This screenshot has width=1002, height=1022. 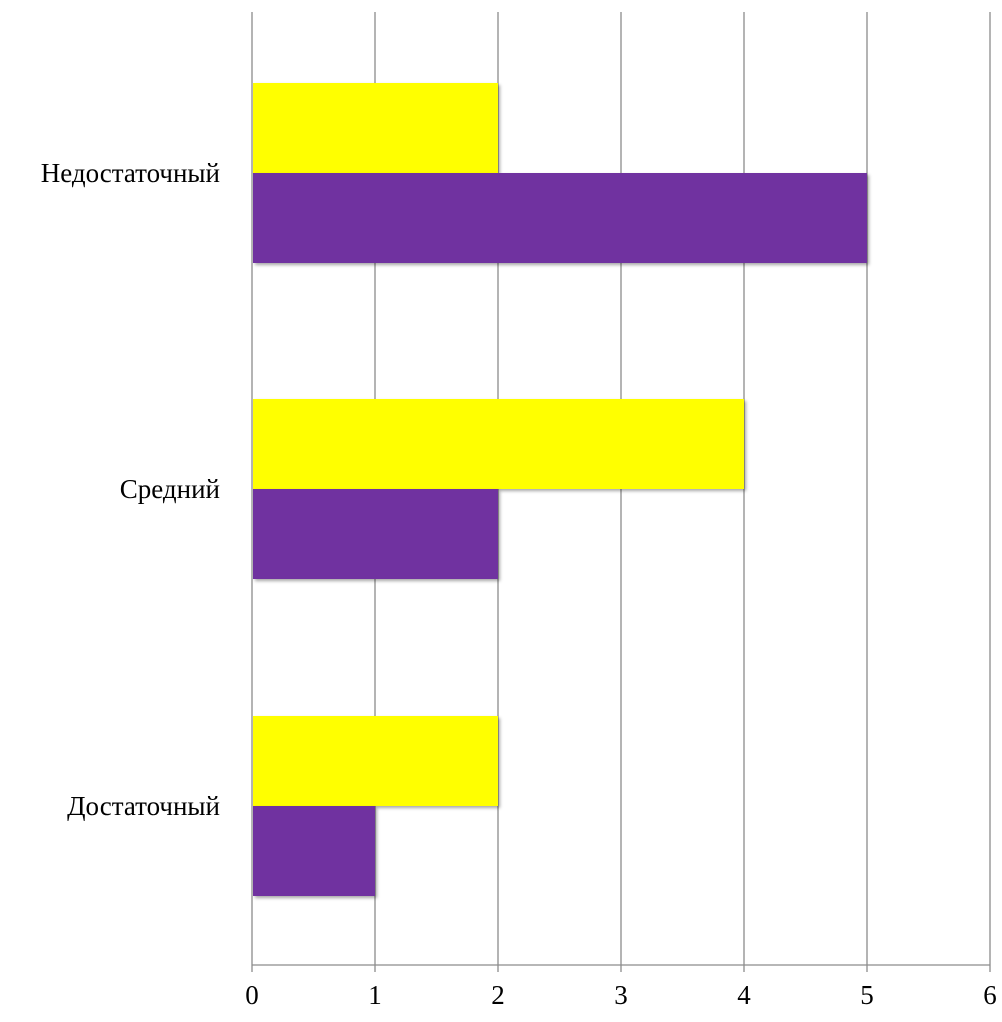 What do you see at coordinates (621, 995) in the screenshot?
I see `x-tick-label: 3` at bounding box center [621, 995].